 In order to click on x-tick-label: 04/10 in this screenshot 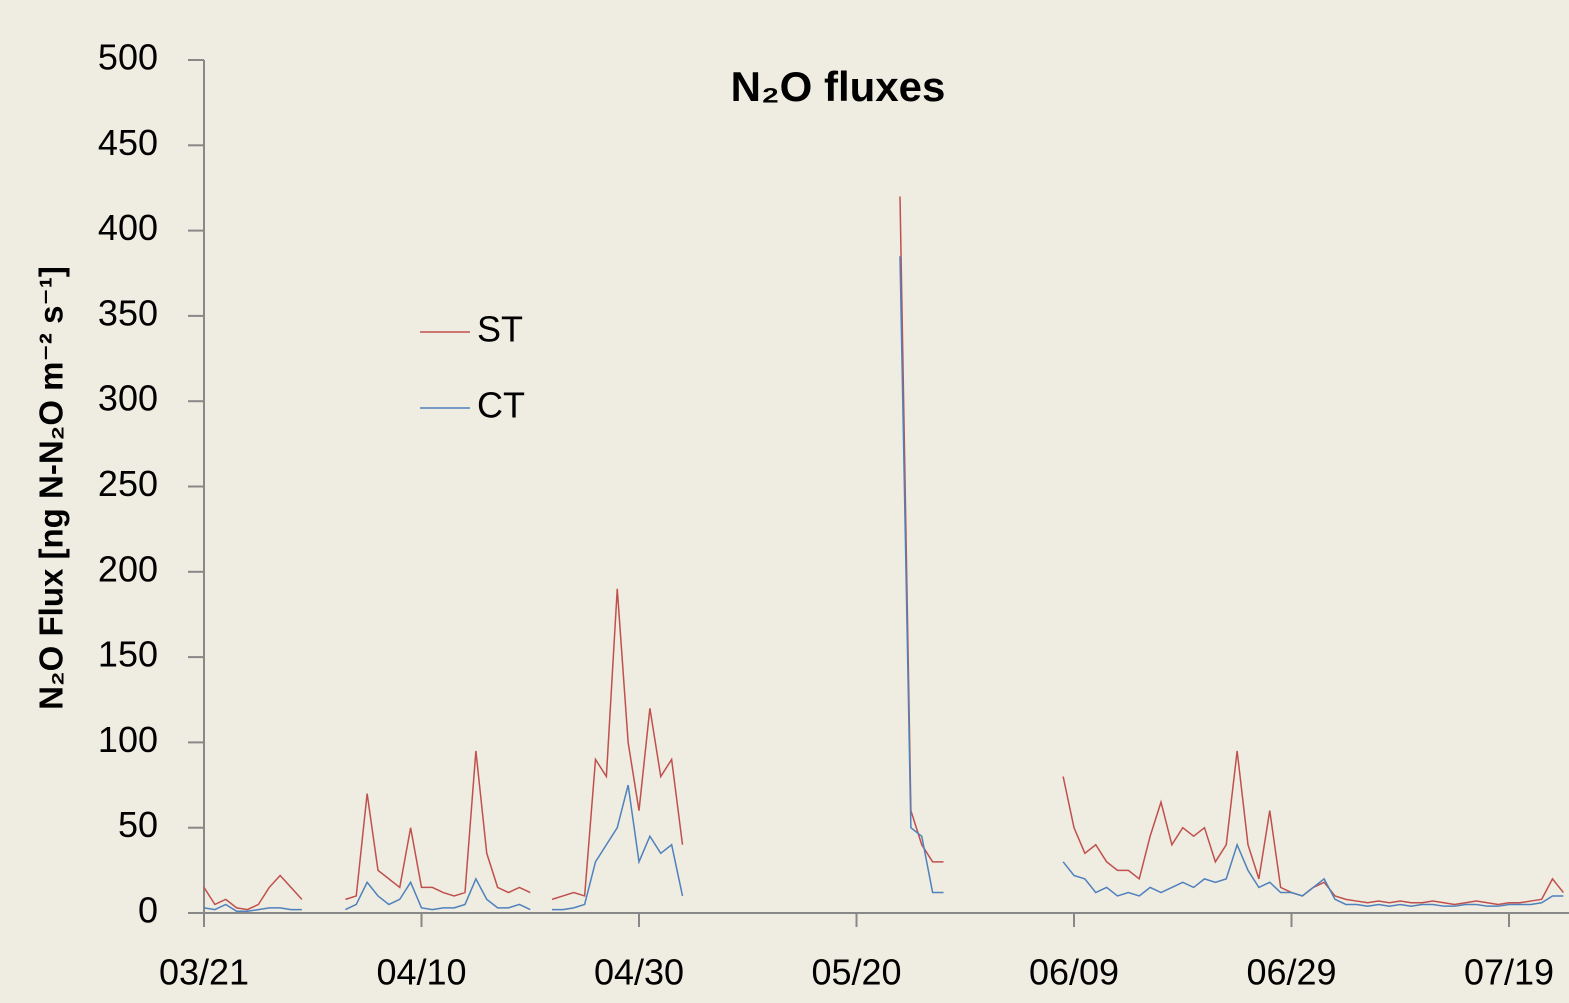, I will do `click(421, 972)`.